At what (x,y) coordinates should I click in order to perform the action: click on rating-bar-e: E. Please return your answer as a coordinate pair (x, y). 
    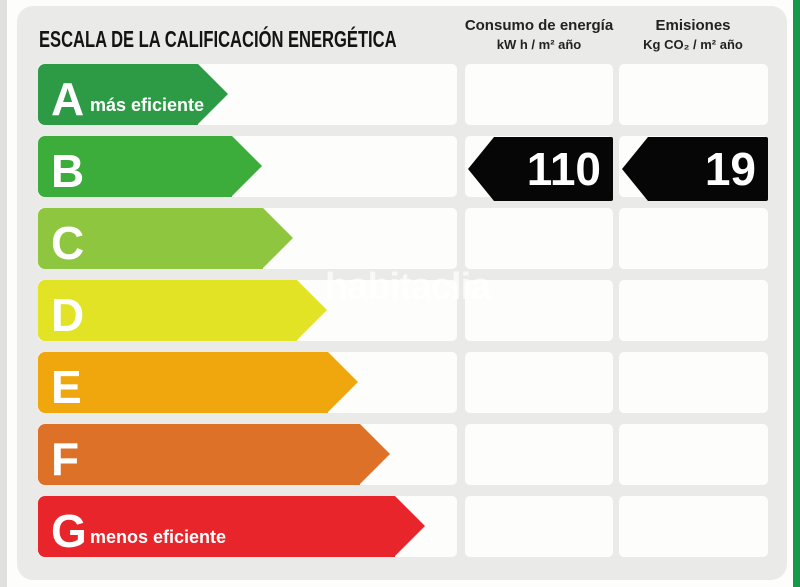
    Looking at the image, I should click on (198, 382).